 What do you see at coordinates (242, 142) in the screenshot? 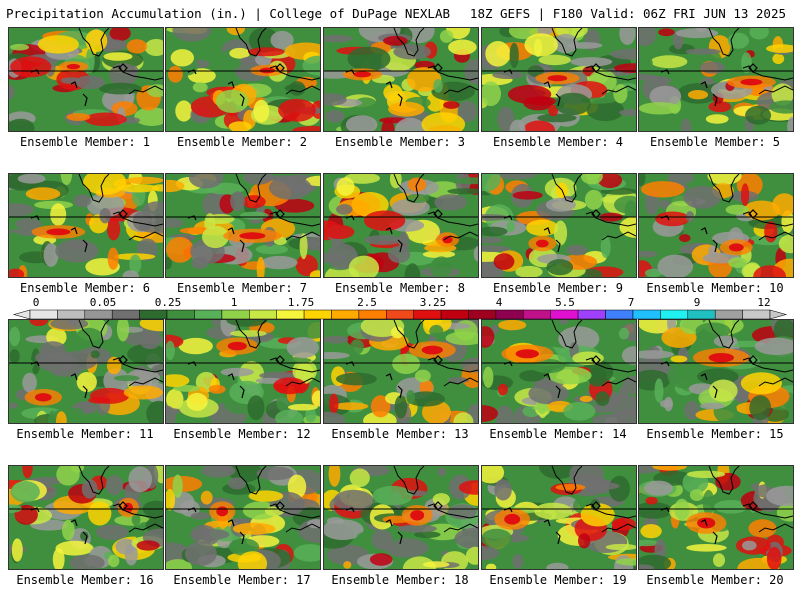
I see `ensemble-member-label: Ensemble Member: 2` at bounding box center [242, 142].